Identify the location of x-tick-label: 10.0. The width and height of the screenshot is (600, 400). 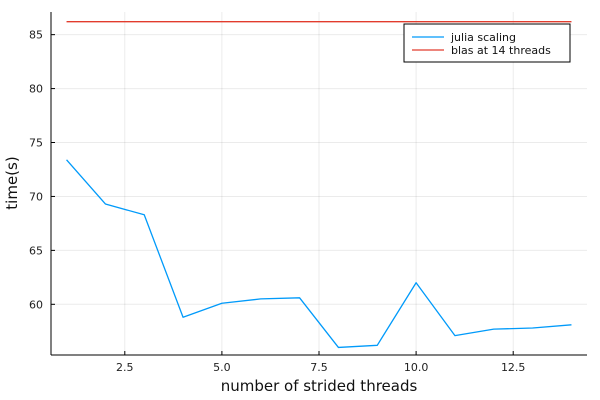
(416, 367).